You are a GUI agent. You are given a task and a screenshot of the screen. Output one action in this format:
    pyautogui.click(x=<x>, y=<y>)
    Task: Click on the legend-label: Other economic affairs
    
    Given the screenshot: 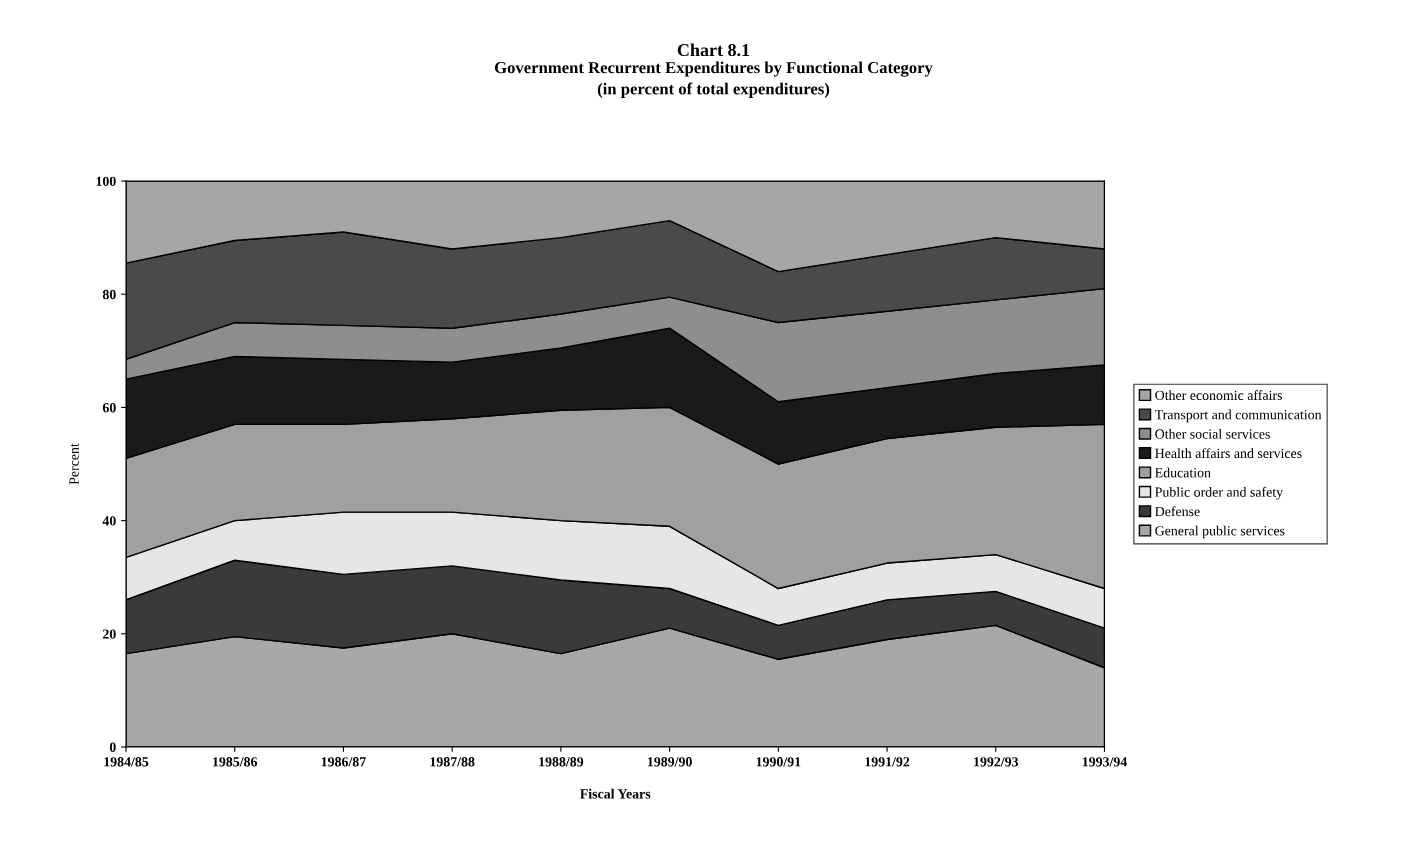 What is the action you would take?
    pyautogui.click(x=1218, y=395)
    